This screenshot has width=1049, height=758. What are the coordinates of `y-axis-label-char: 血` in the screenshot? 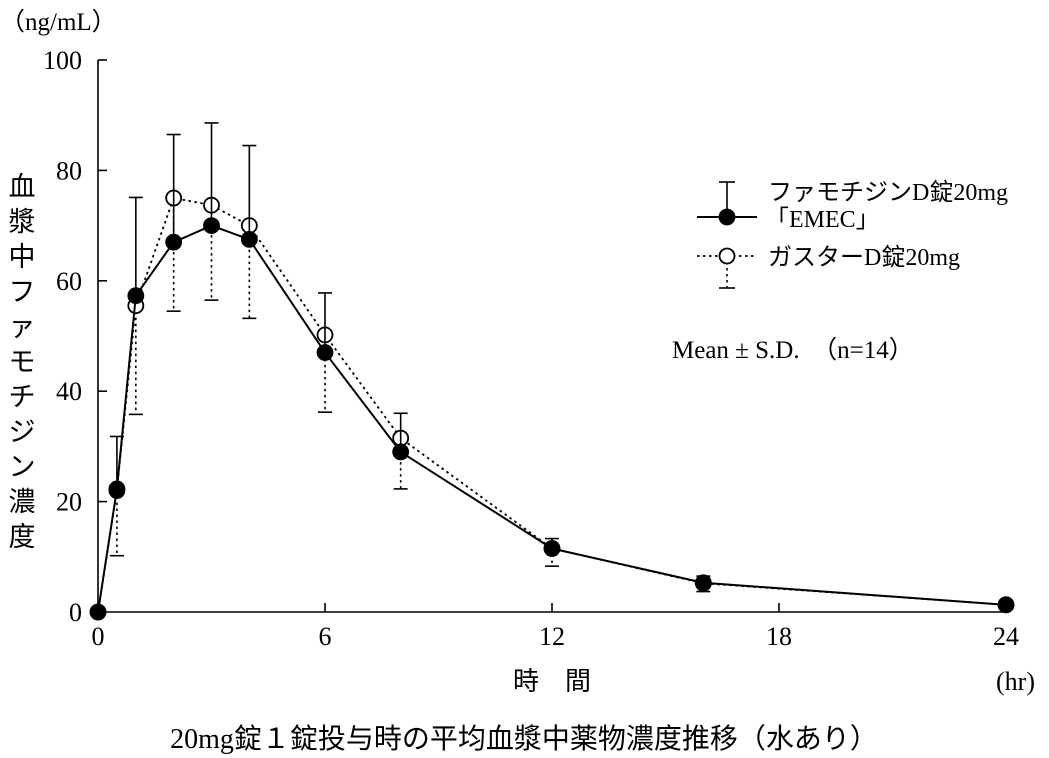 It's located at (22, 187).